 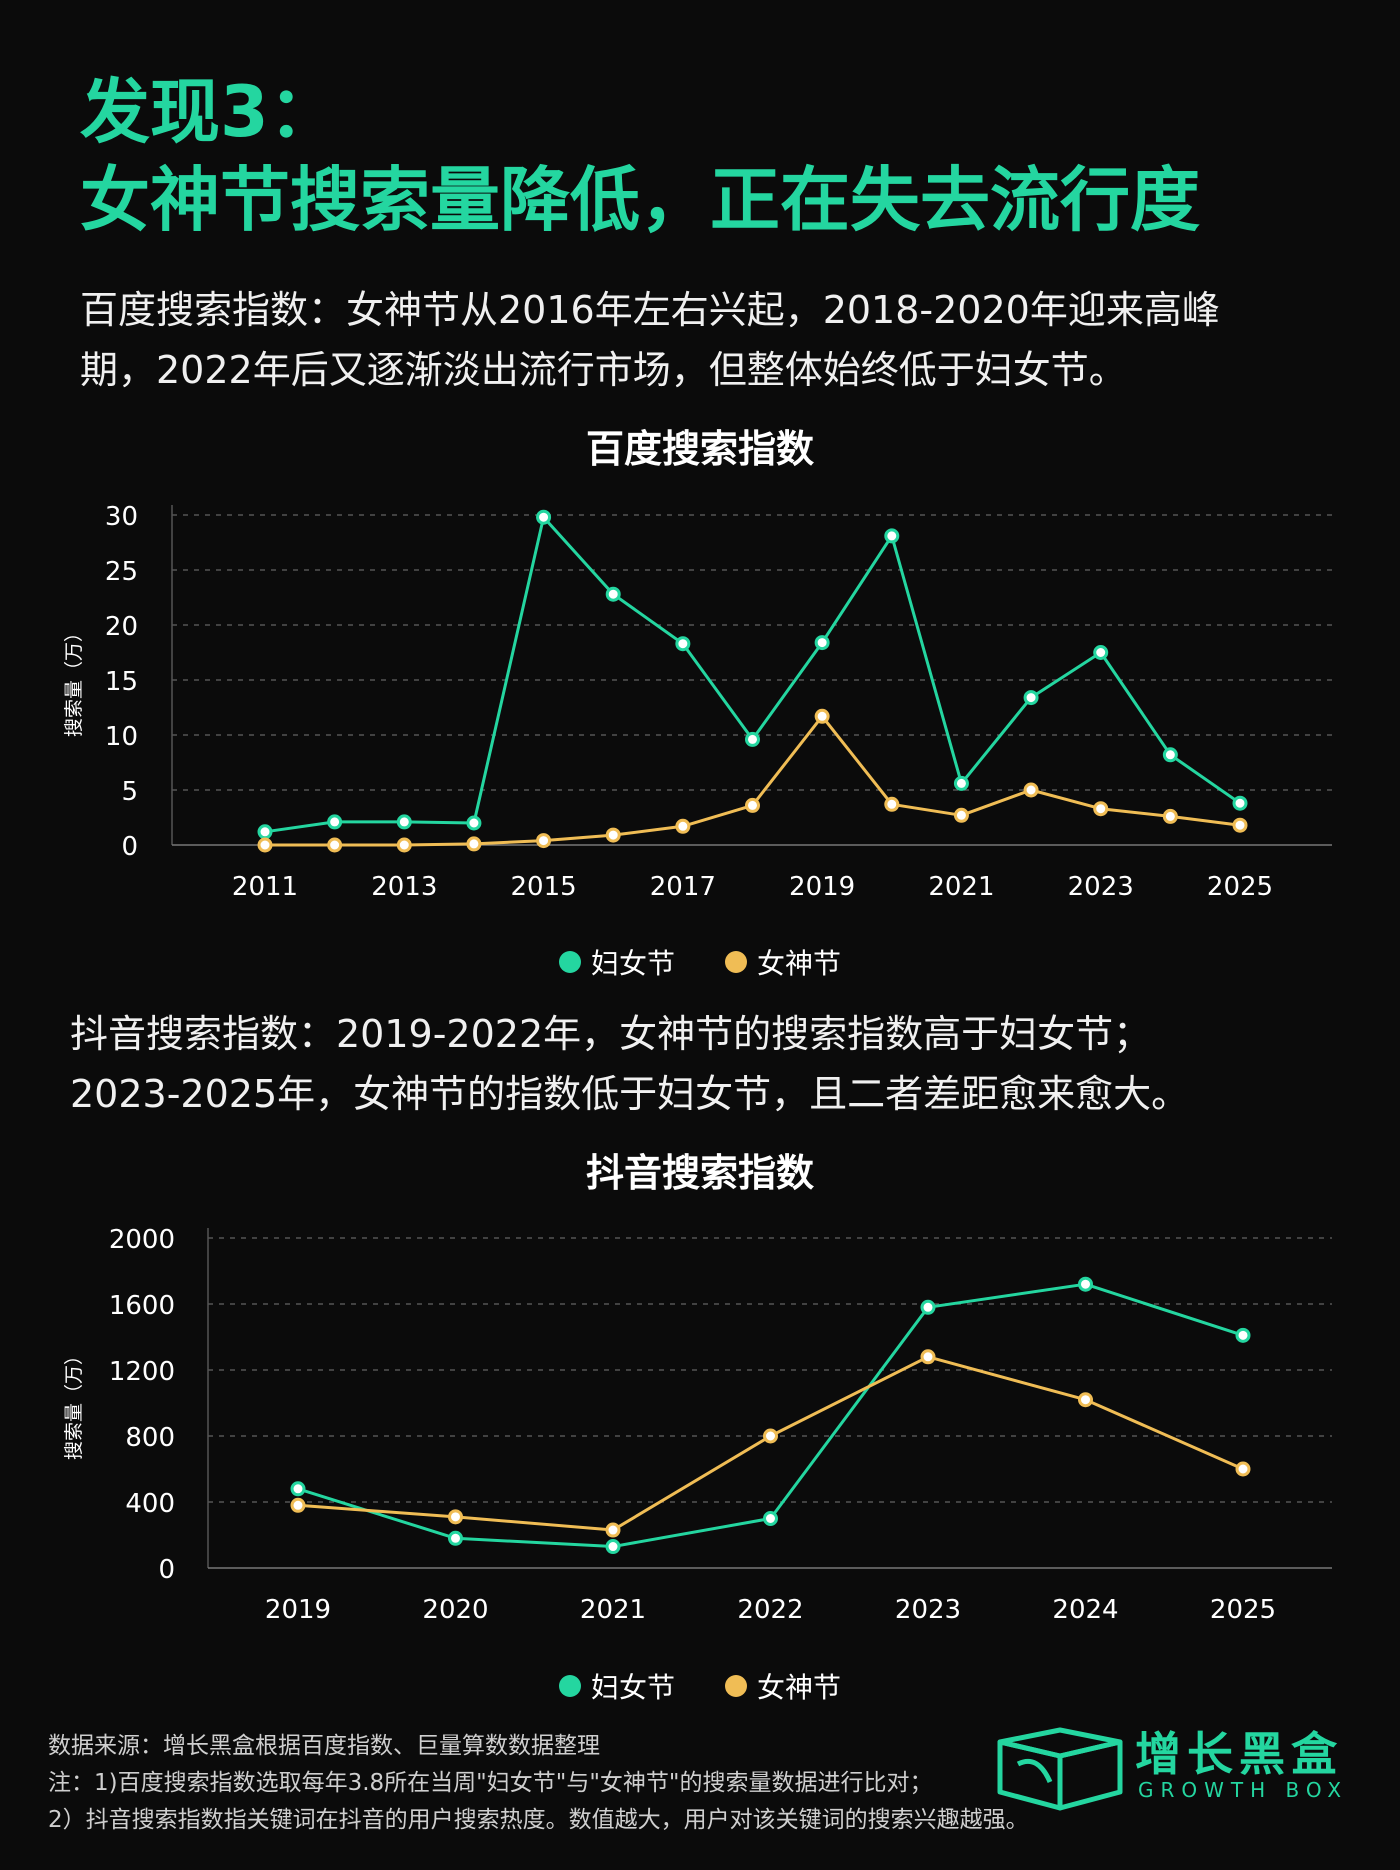 What do you see at coordinates (121, 572) in the screenshot?
I see `y-tick-label: 25` at bounding box center [121, 572].